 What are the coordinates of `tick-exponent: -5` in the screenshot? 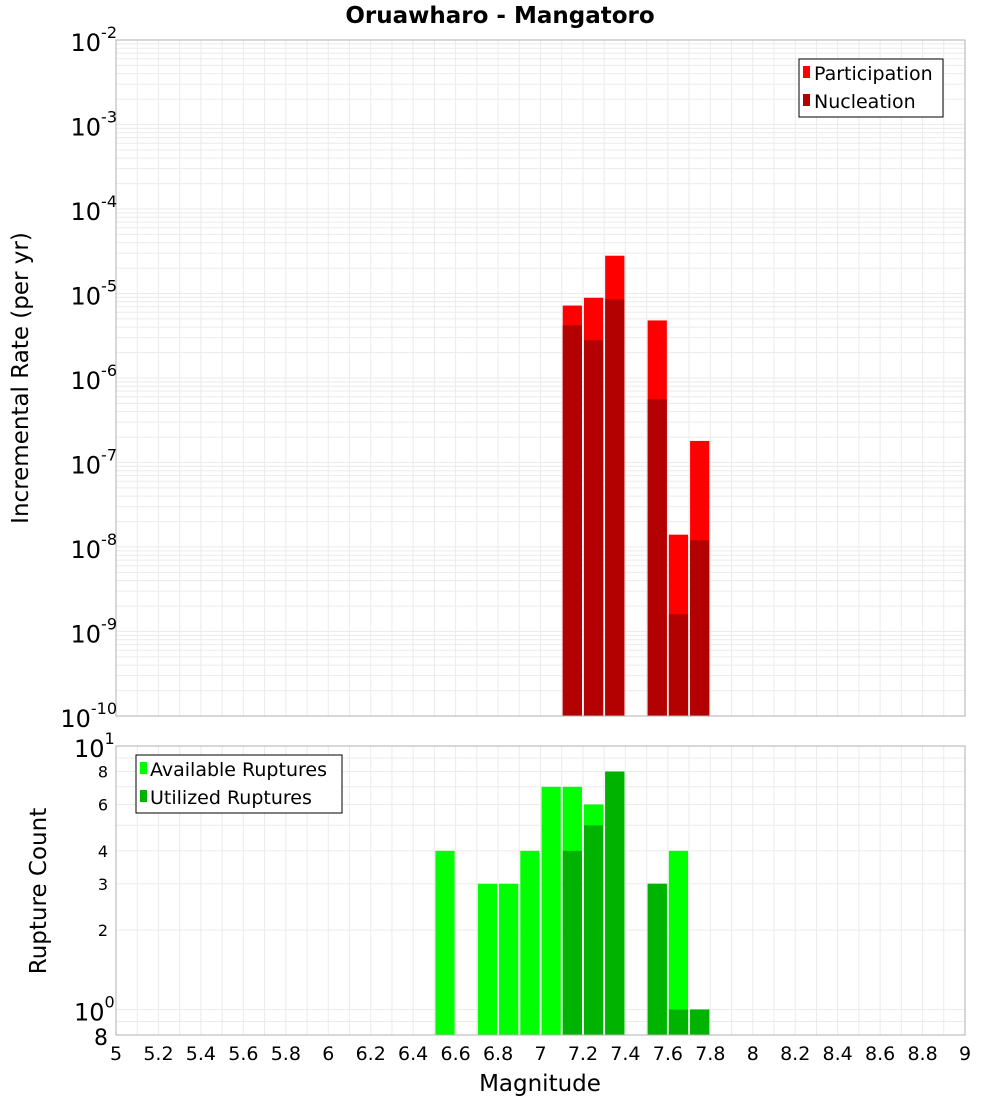 It's located at (109, 286).